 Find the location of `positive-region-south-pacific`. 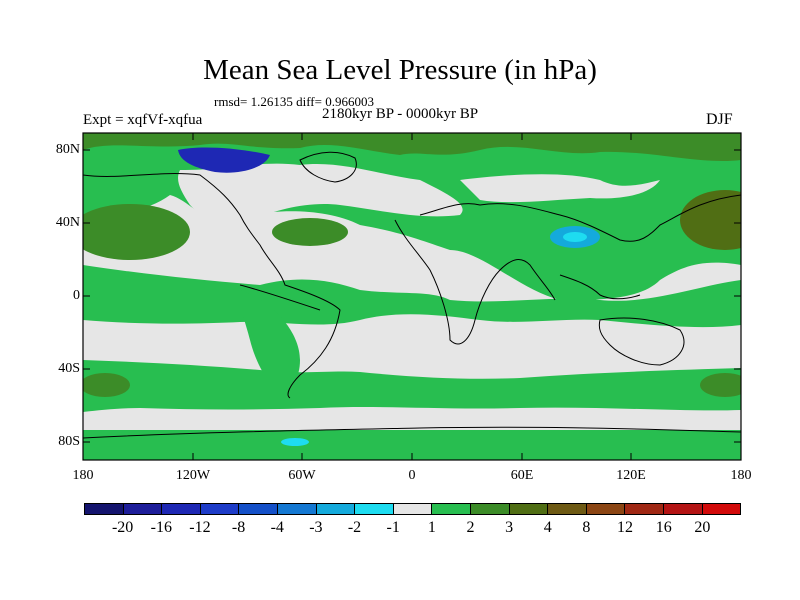

positive-region-south-pacific is located at coordinates (106, 385).